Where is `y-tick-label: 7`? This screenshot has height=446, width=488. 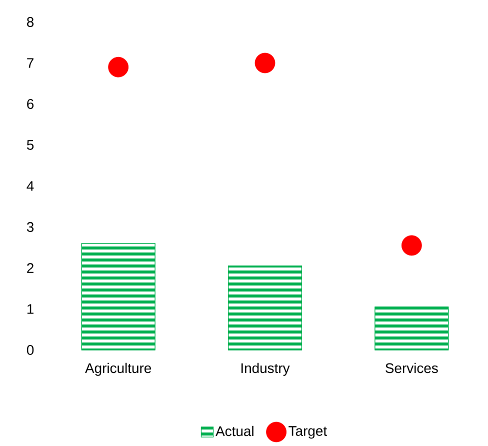
y-tick-label: 7 is located at coordinates (30, 63).